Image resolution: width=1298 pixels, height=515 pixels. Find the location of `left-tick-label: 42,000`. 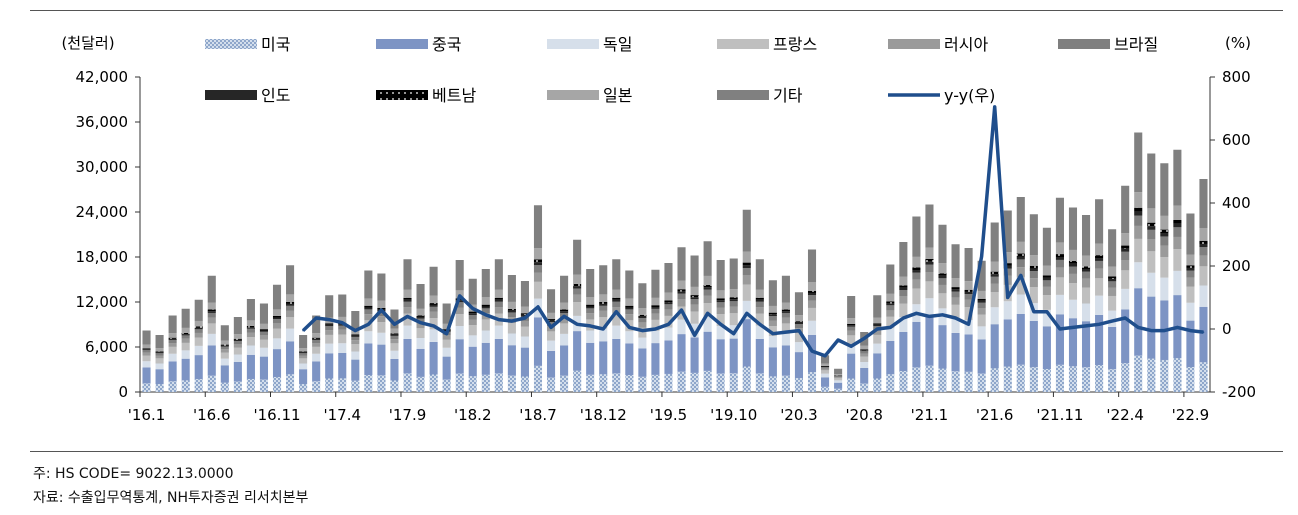

left-tick-label: 42,000 is located at coordinates (102, 77).